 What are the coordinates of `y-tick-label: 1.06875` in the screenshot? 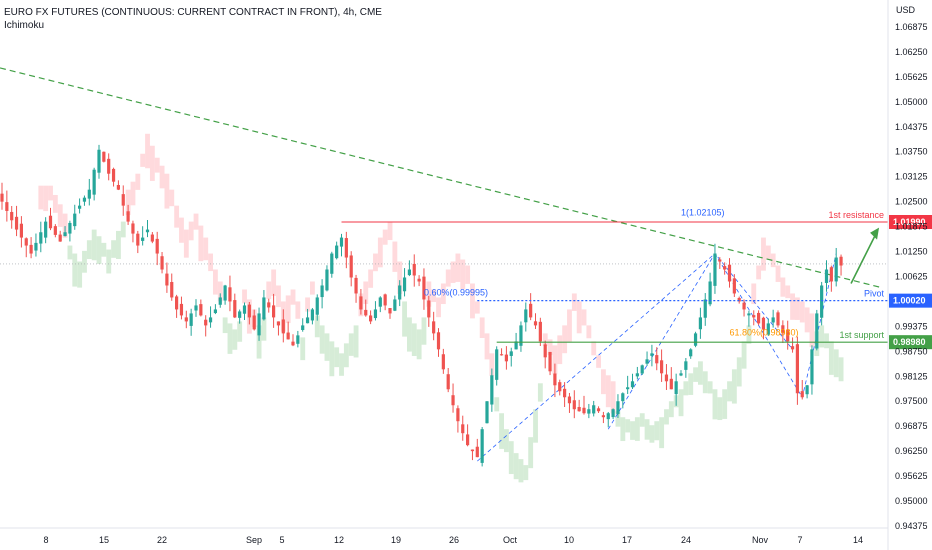 It's located at (911, 27).